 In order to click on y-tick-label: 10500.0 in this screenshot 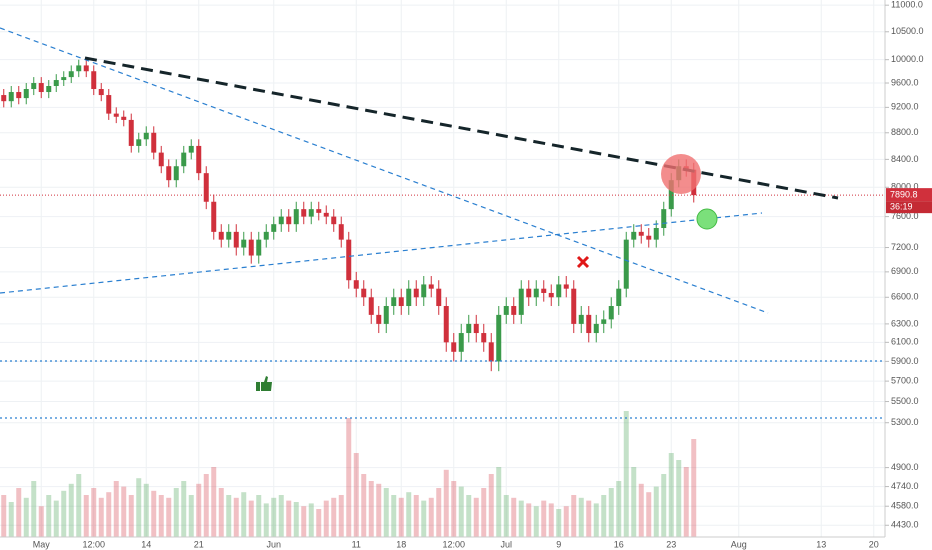, I will do `click(907, 31)`.